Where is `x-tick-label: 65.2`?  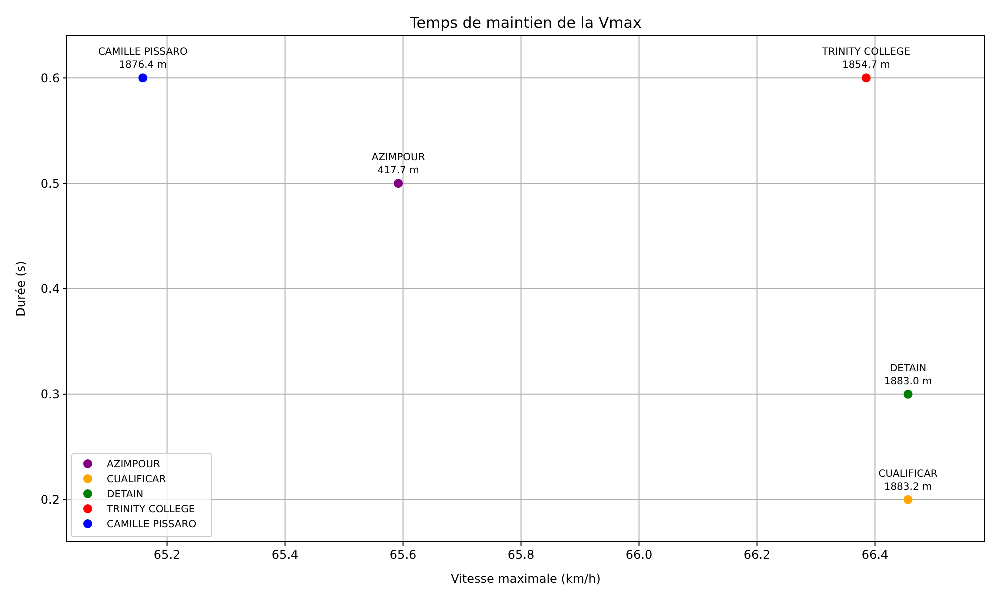 x-tick-label: 65.2 is located at coordinates (167, 555).